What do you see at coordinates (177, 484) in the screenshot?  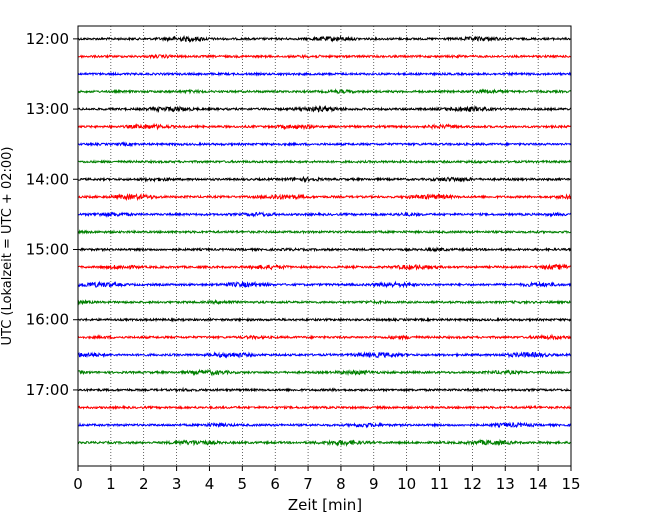 I see `x-tick-label: 3` at bounding box center [177, 484].